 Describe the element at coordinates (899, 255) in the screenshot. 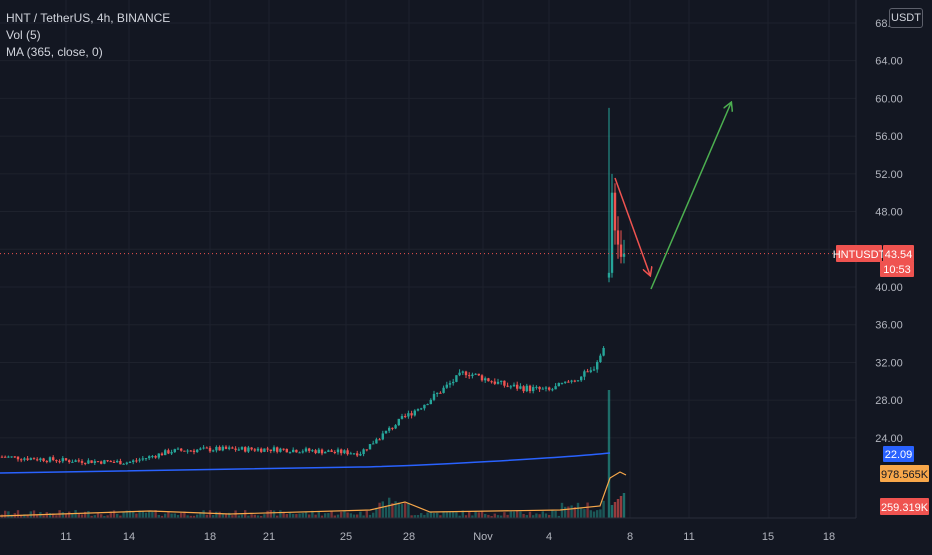

I see `price-badge: 43.54` at that location.